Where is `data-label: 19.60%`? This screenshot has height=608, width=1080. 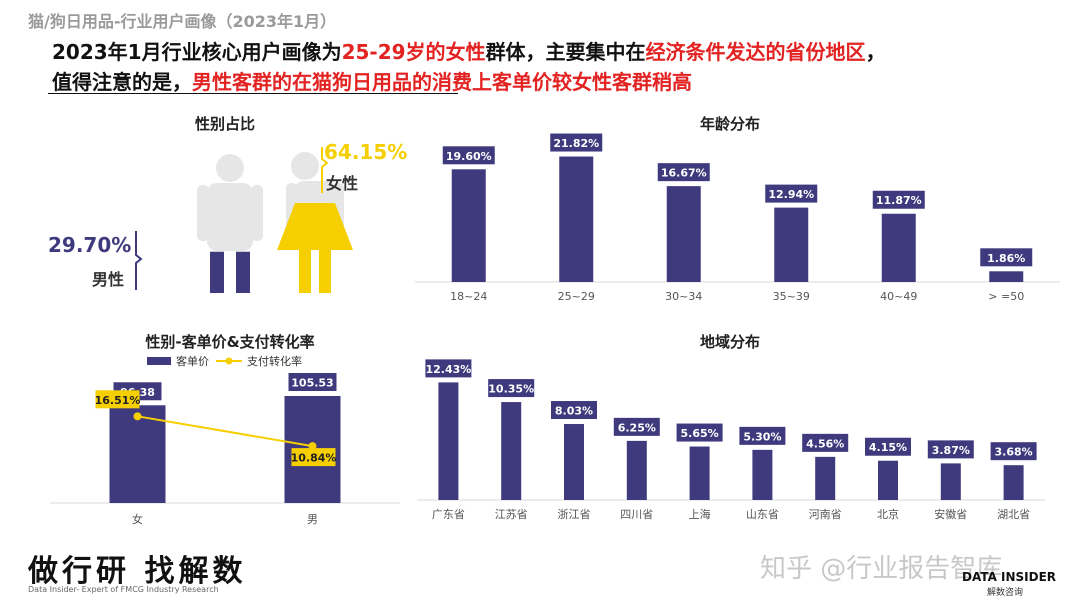
data-label: 19.60% is located at coordinates (469, 156).